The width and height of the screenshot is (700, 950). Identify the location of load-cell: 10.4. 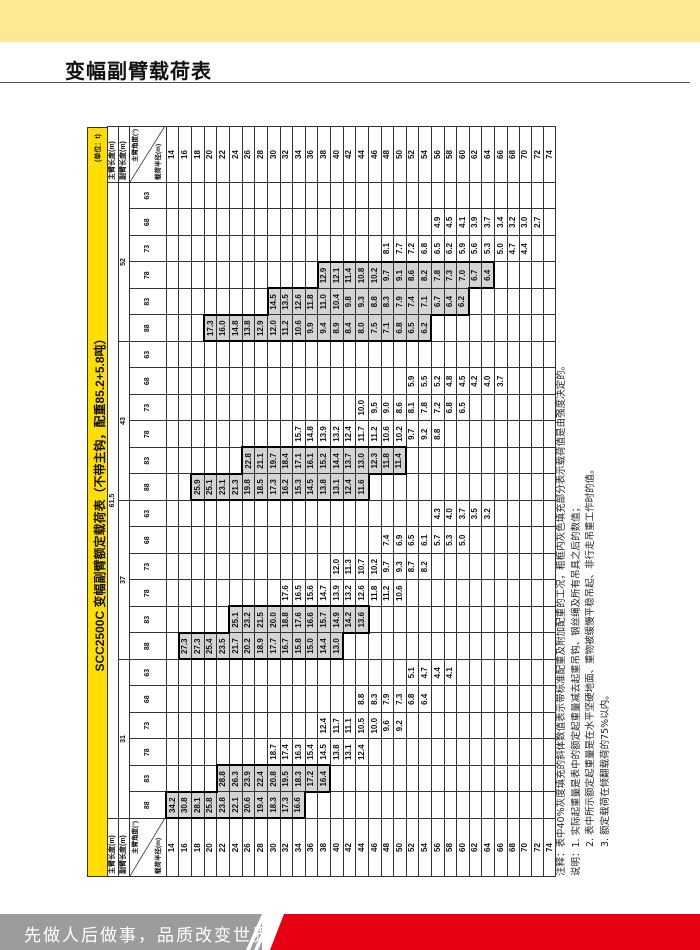
(337, 301).